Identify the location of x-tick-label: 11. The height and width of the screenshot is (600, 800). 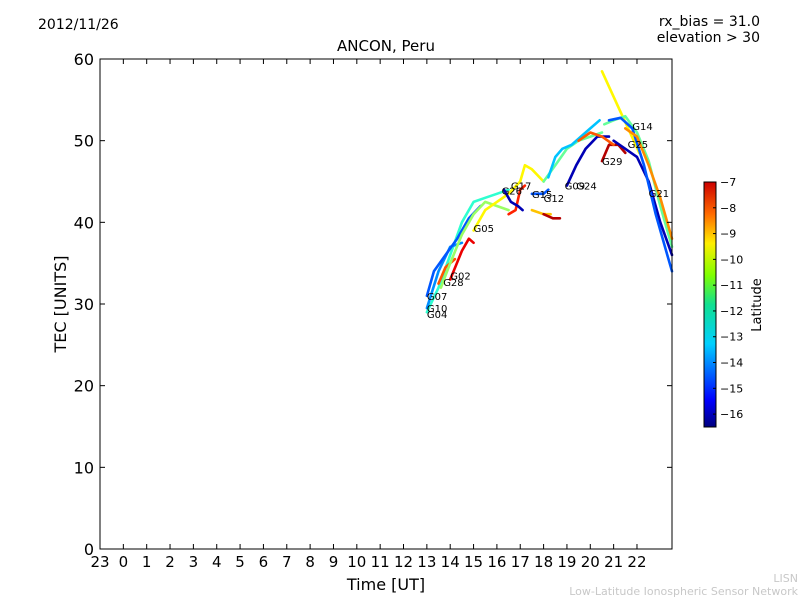
(380, 562).